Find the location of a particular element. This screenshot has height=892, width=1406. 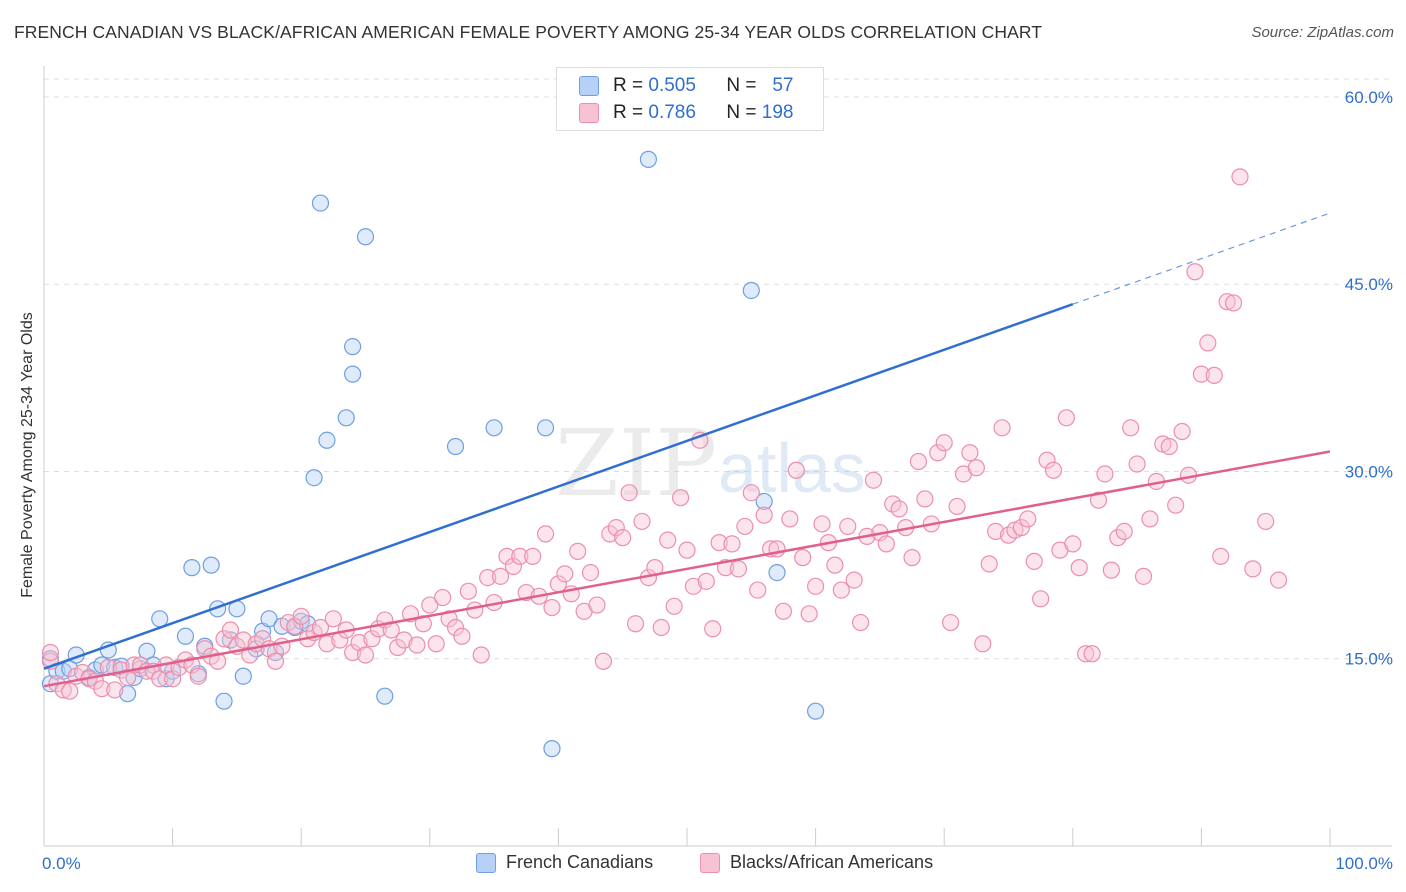

bottom-legend-label: French Canadians is located at coordinates (580, 862).